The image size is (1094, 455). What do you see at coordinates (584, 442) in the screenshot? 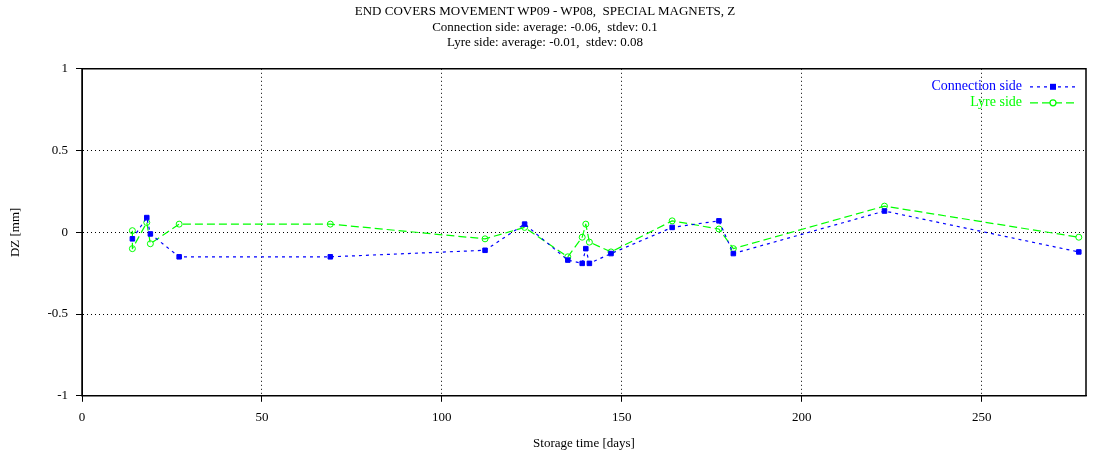
I see `x-axis-title: Storage time [days]` at bounding box center [584, 442].